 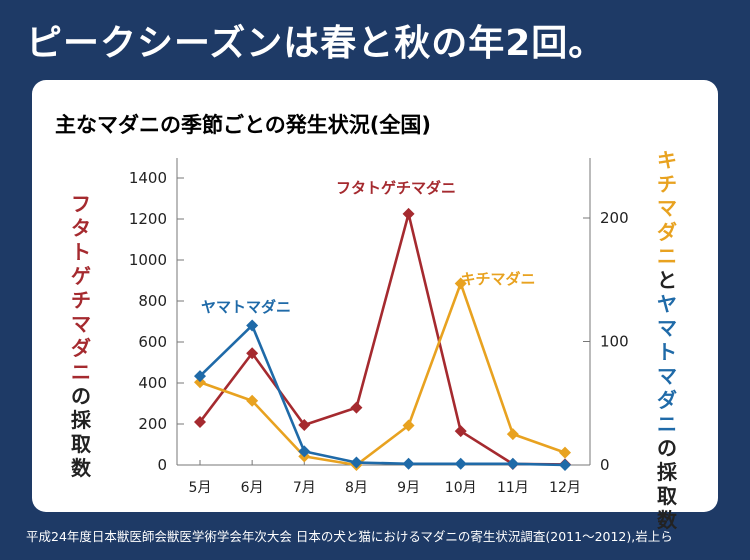 I want to click on series-label: フタトゲチマダニ, so click(x=396, y=188).